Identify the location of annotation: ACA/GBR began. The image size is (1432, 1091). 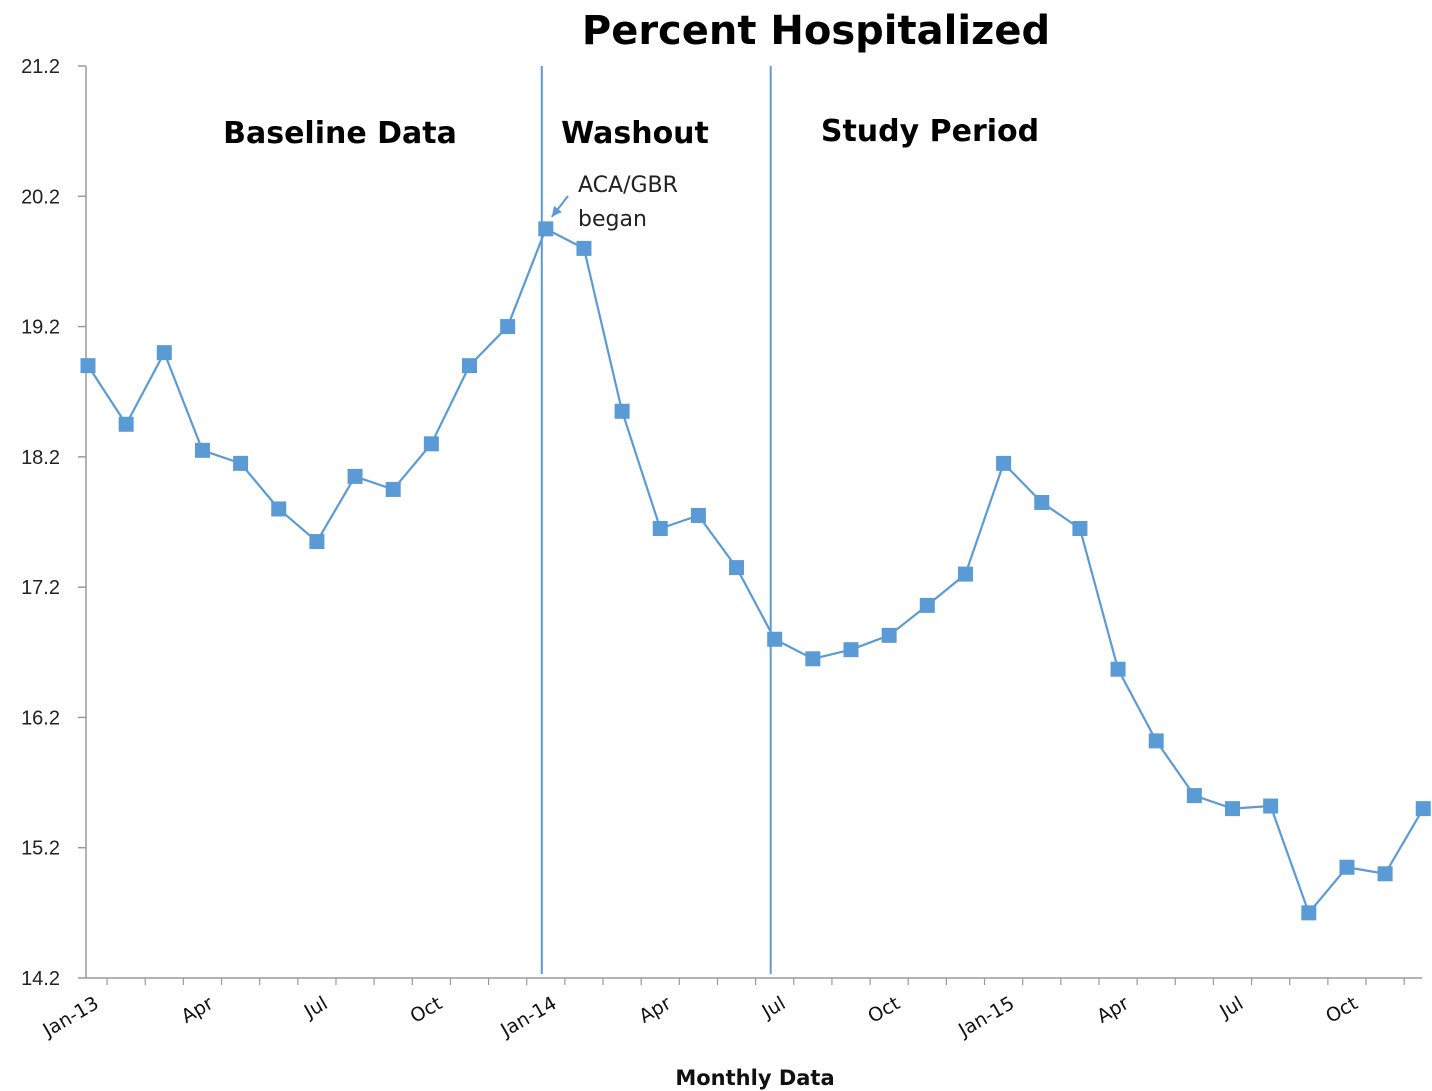
(614, 202).